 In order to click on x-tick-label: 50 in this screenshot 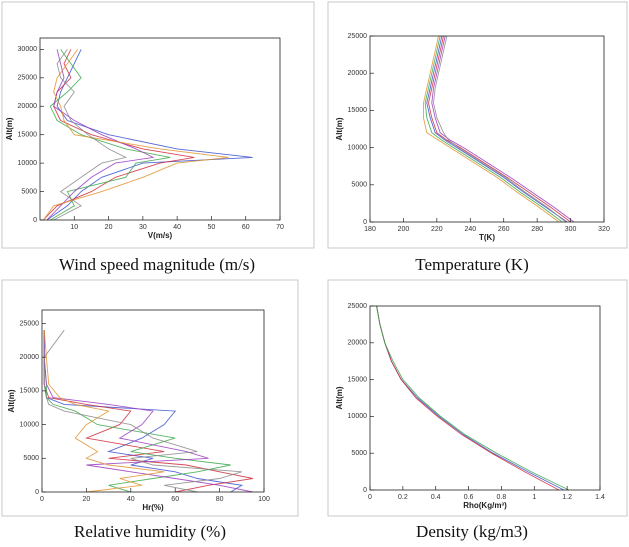, I will do `click(212, 227)`.